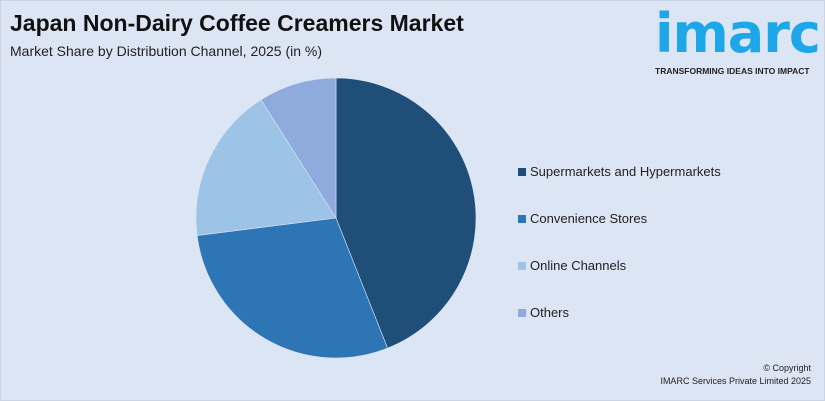 This screenshot has height=401, width=825. What do you see at coordinates (787, 368) in the screenshot?
I see `copyright-line: © Copyright` at bounding box center [787, 368].